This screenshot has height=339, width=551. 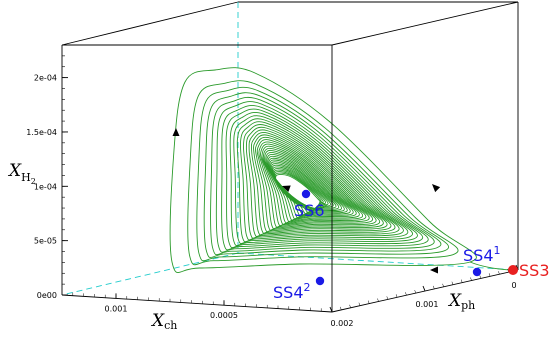 What do you see at coordinates (47, 177) in the screenshot?
I see `z-axis-ticks: 0e00 5e-05 1e-04 1.5e-04 2e-04` at bounding box center [47, 177].